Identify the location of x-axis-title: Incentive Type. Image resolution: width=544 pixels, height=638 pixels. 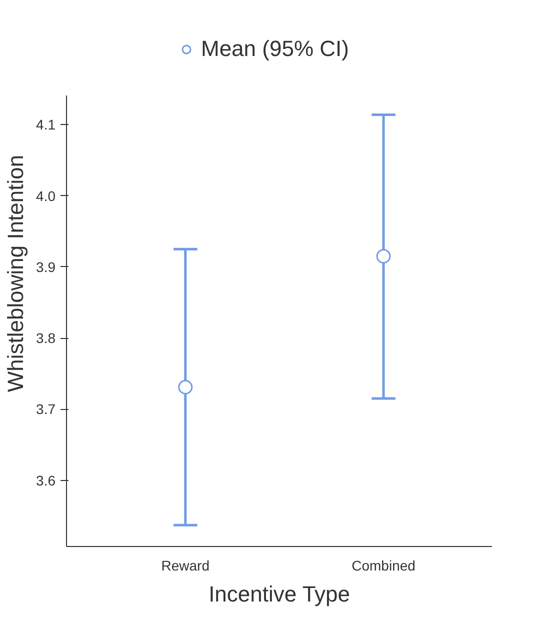
(279, 594).